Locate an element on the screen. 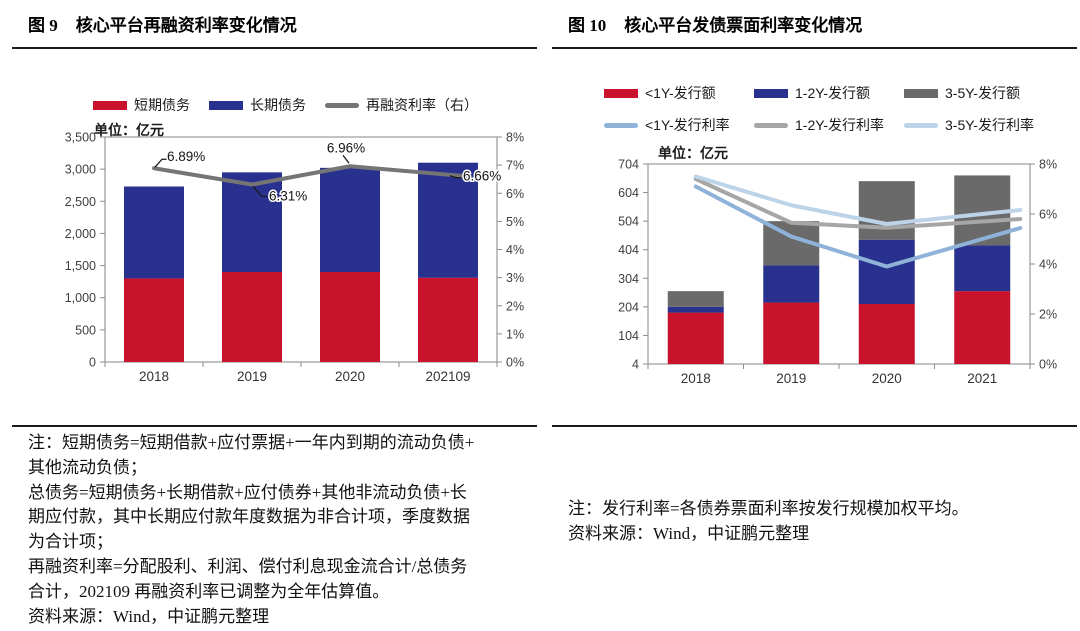 This screenshot has width=1080, height=631. note-line: 其他流动负债； is located at coordinates (87, 467).